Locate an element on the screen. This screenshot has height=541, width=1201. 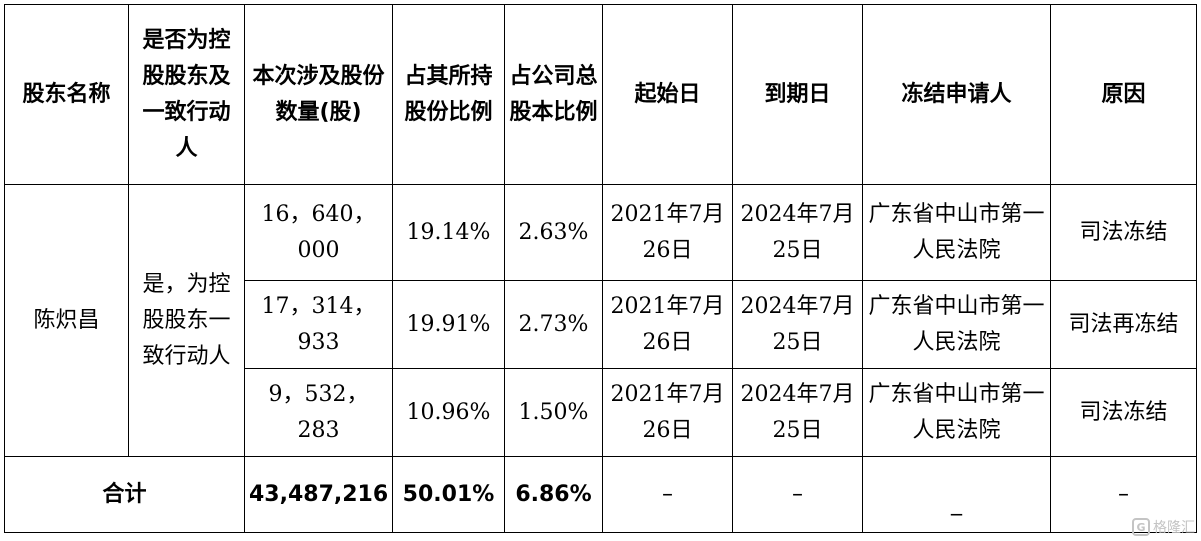
watermark-text: 格隆汇 is located at coordinates (1174, 528).